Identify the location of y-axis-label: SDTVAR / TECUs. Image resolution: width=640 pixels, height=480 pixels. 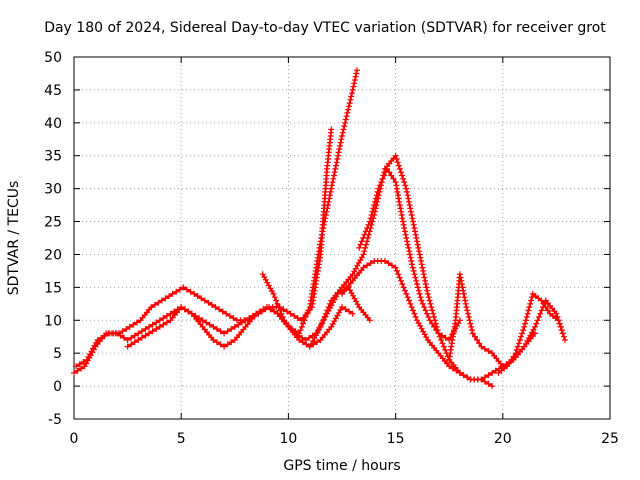
(14, 238).